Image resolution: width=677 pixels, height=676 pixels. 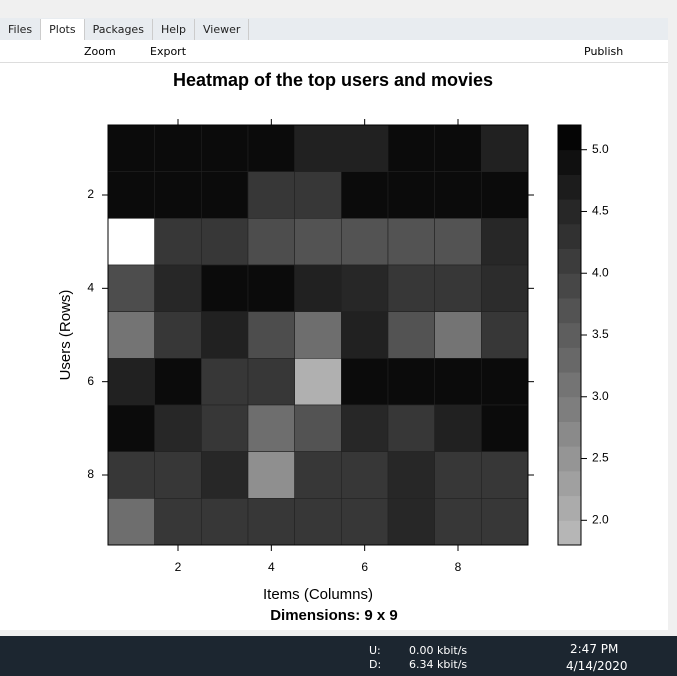 What do you see at coordinates (597, 666) in the screenshot?
I see `clock-date: 4/14/2020` at bounding box center [597, 666].